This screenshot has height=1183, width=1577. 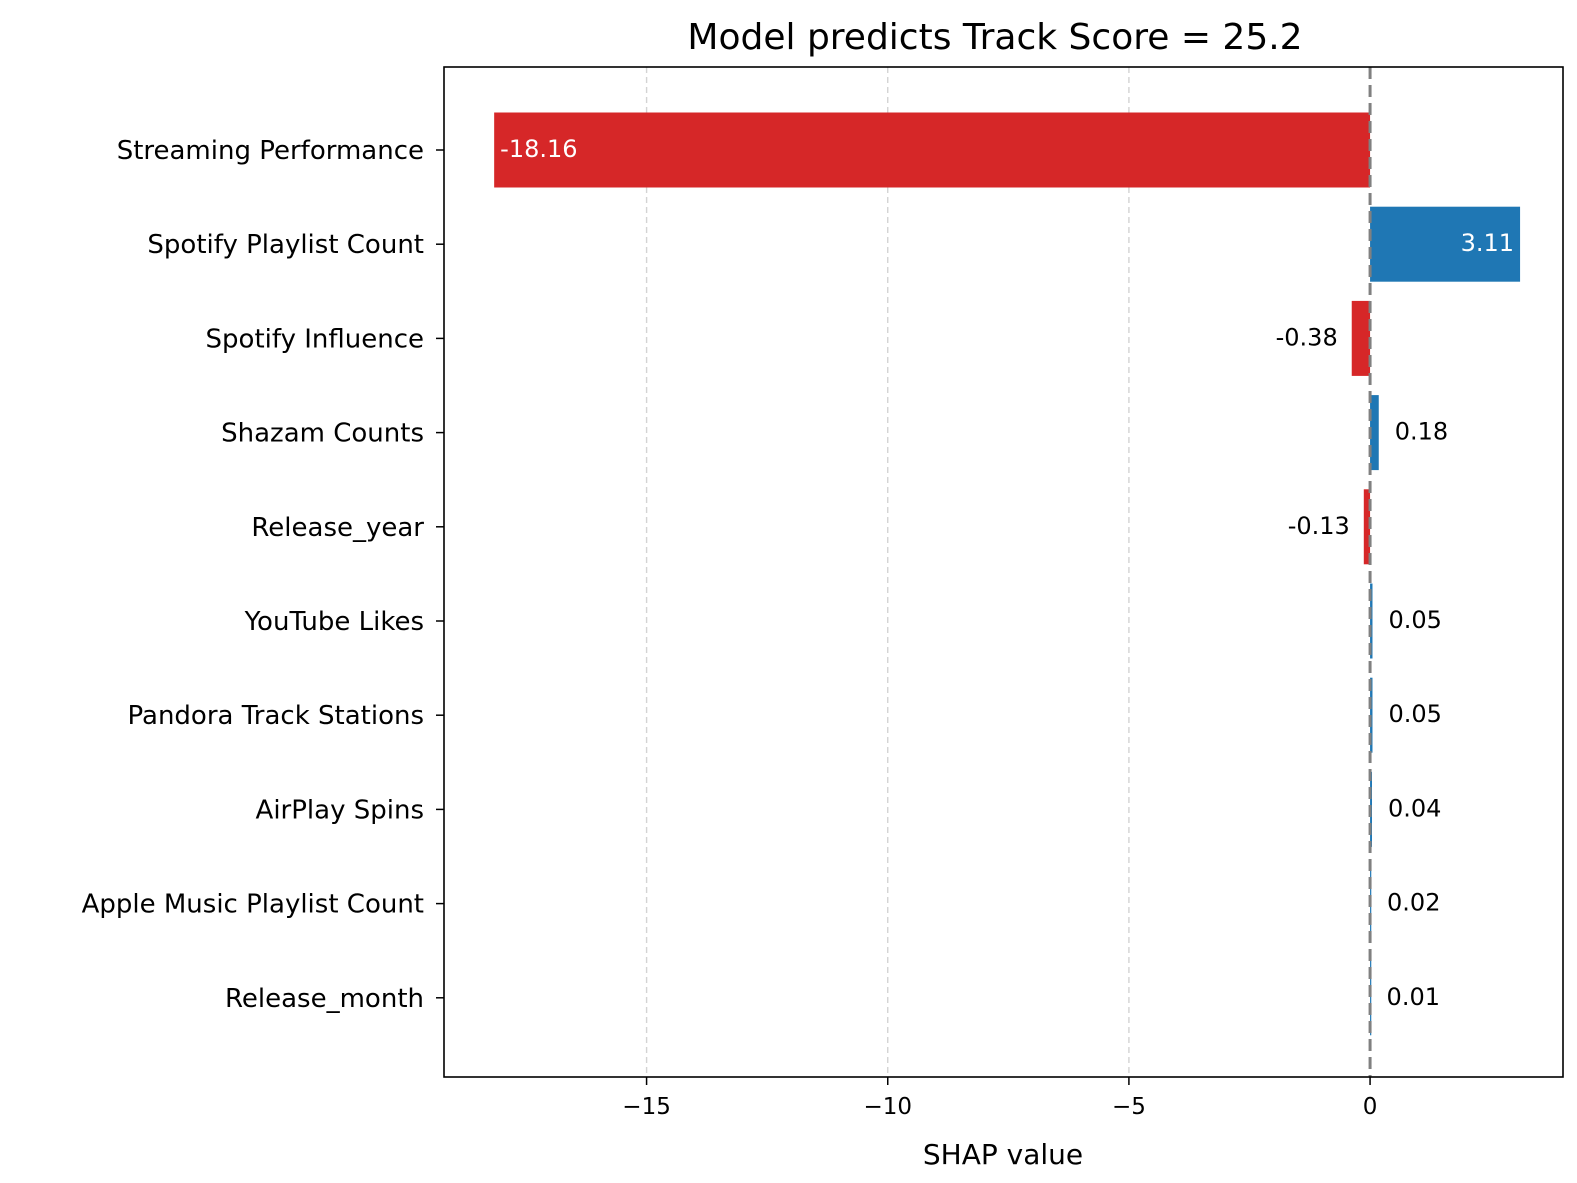 What do you see at coordinates (1370, 1107) in the screenshot?
I see `x-tick-label: 0` at bounding box center [1370, 1107].